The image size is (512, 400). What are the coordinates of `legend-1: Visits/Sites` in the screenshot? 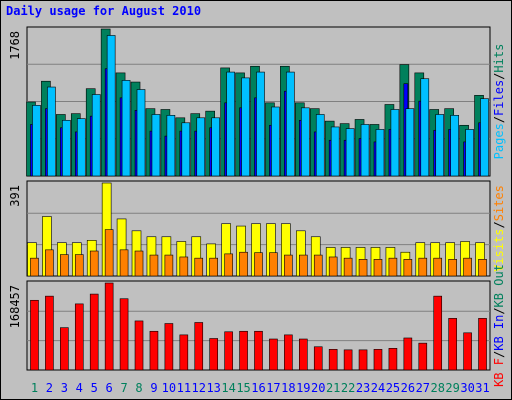 It's located at (499, 228).